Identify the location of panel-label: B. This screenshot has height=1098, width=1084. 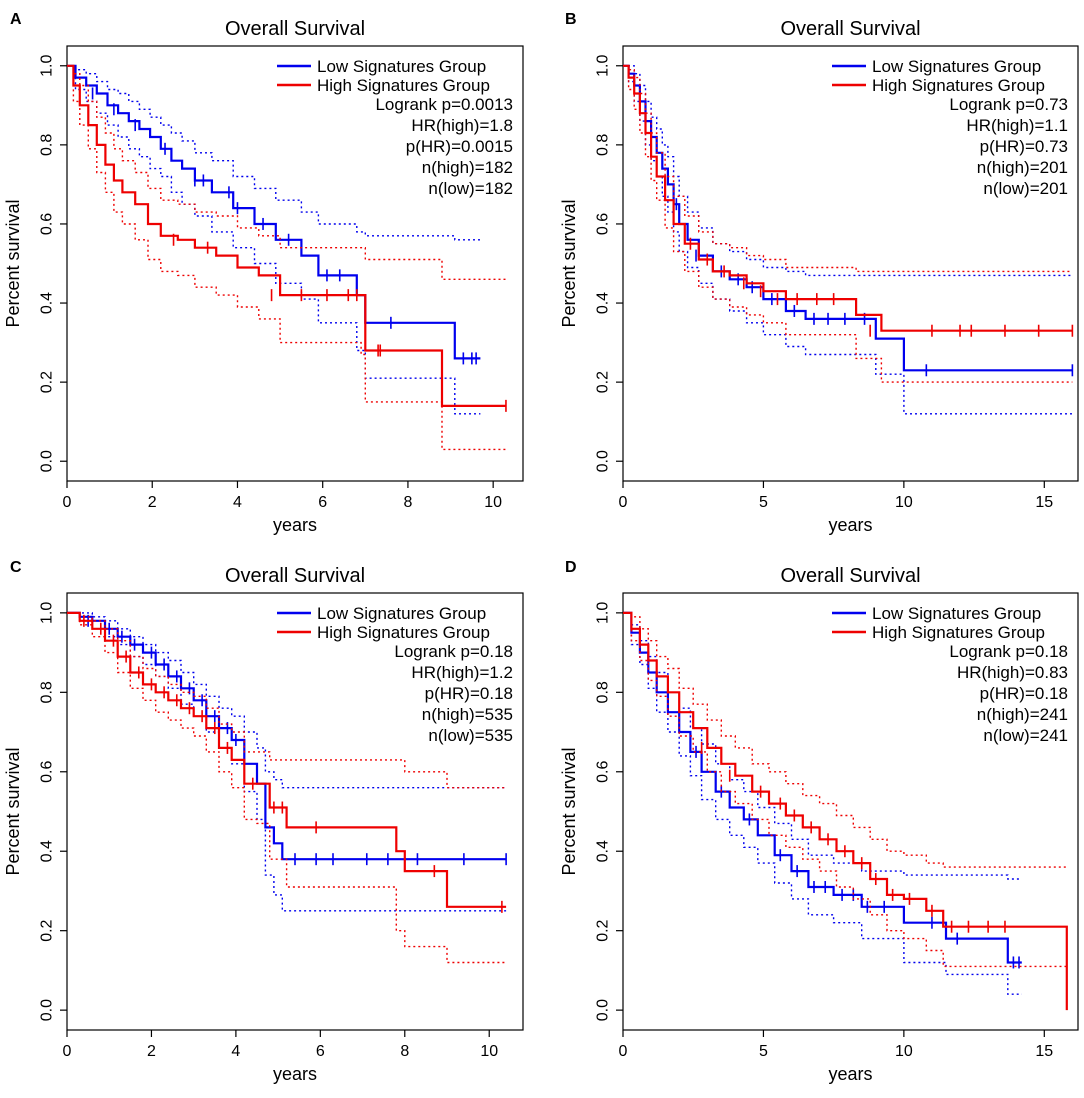
(571, 19).